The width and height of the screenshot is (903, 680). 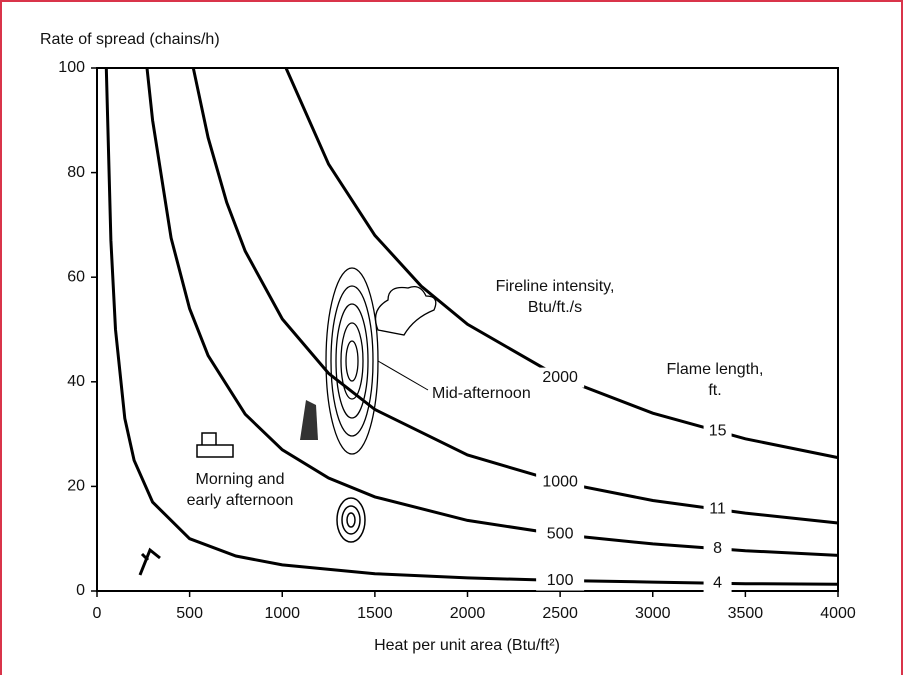 What do you see at coordinates (80, 590) in the screenshot?
I see `y-tick-label: 0` at bounding box center [80, 590].